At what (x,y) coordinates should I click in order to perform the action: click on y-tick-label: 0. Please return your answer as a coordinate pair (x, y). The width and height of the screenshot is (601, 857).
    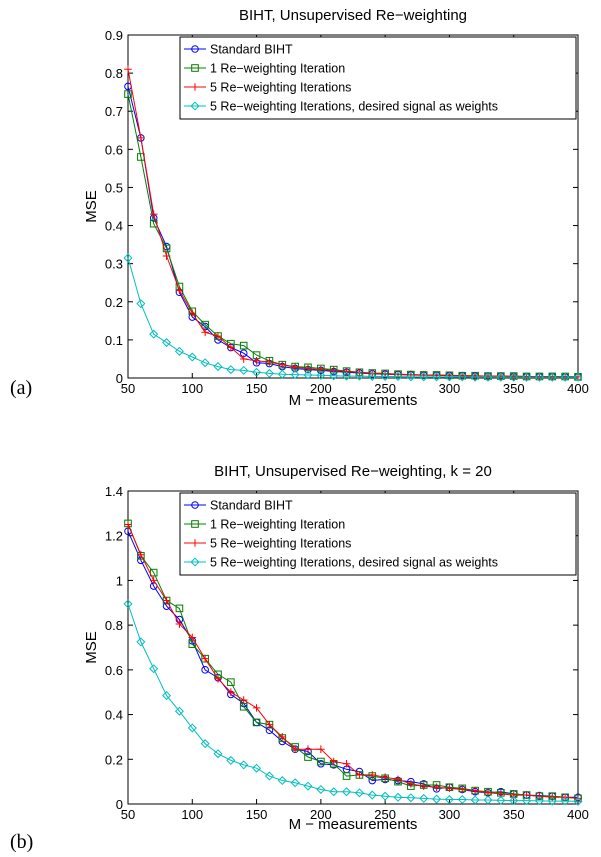
    Looking at the image, I should click on (119, 378).